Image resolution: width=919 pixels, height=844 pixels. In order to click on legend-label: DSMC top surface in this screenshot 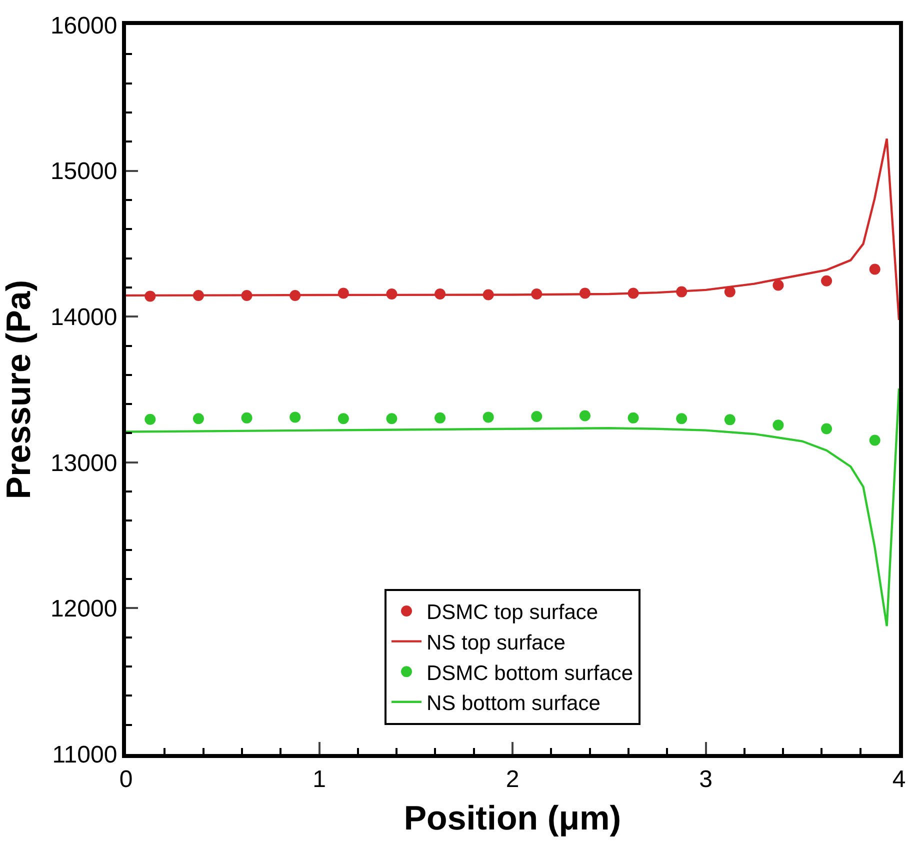, I will do `click(512, 612)`.